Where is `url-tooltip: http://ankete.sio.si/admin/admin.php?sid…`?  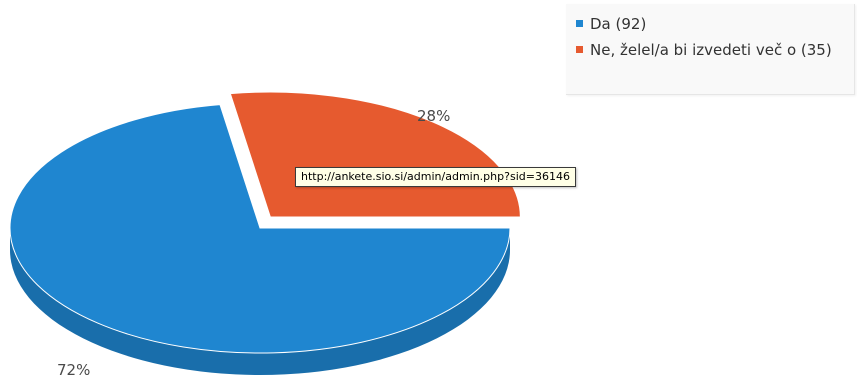 url-tooltip: http://ankete.sio.si/admin/admin.php?sid… is located at coordinates (435, 177).